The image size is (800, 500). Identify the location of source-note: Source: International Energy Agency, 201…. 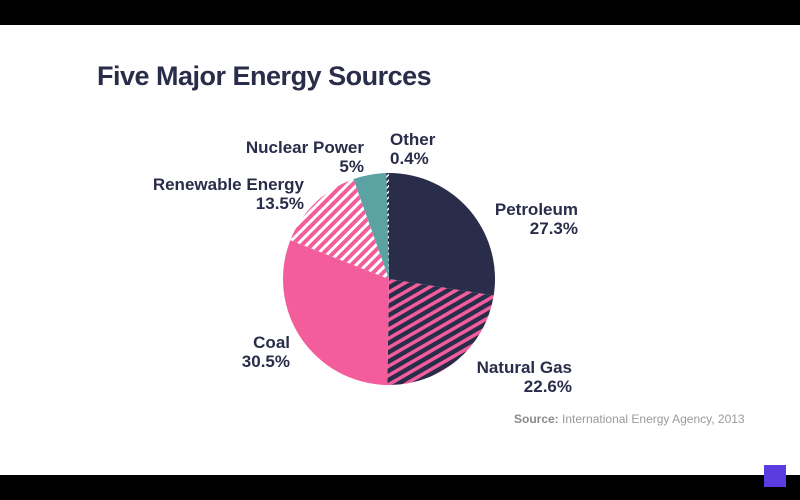
(629, 419).